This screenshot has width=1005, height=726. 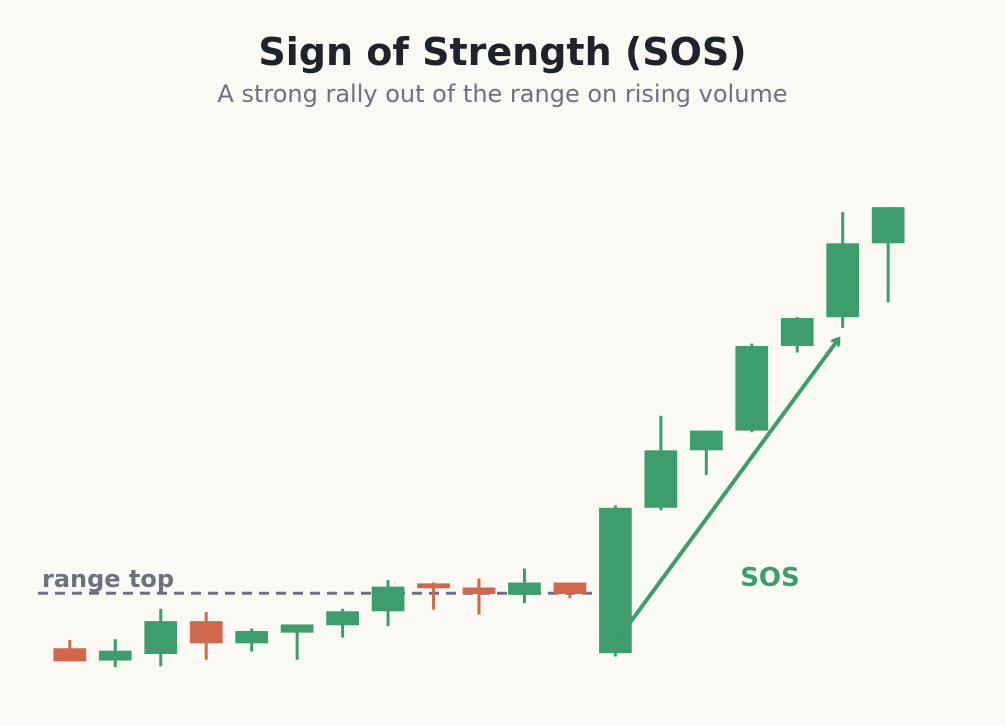 I want to click on sos-label: SOS, so click(x=770, y=578).